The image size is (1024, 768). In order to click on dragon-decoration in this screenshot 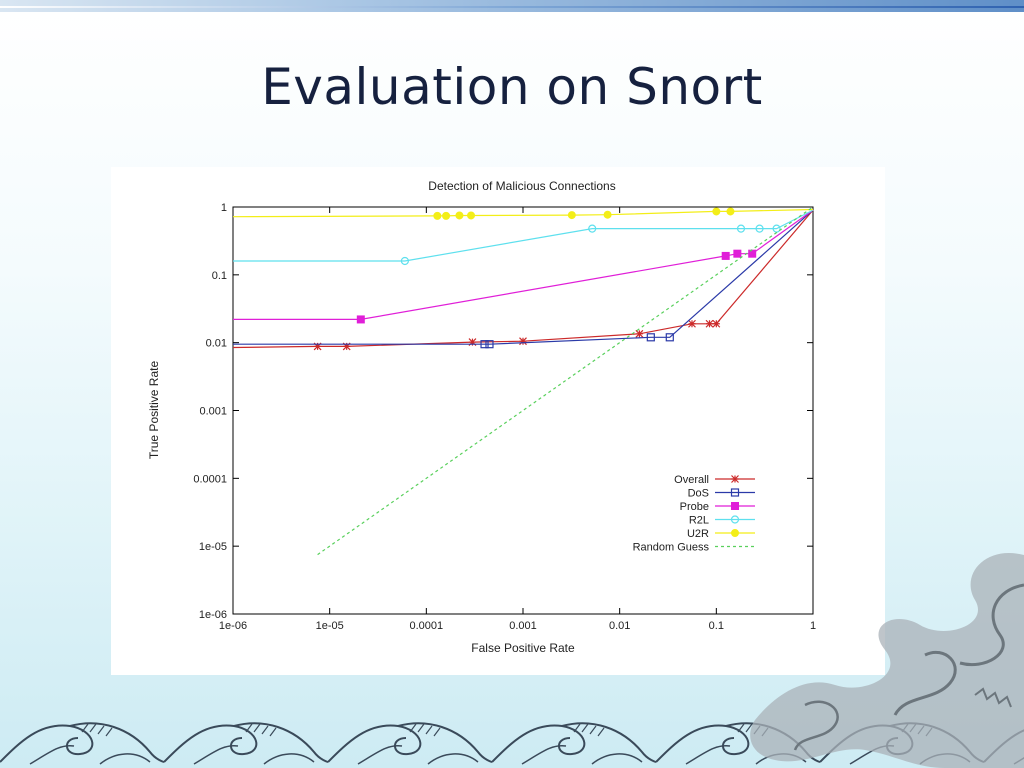, I will do `click(887, 660)`.